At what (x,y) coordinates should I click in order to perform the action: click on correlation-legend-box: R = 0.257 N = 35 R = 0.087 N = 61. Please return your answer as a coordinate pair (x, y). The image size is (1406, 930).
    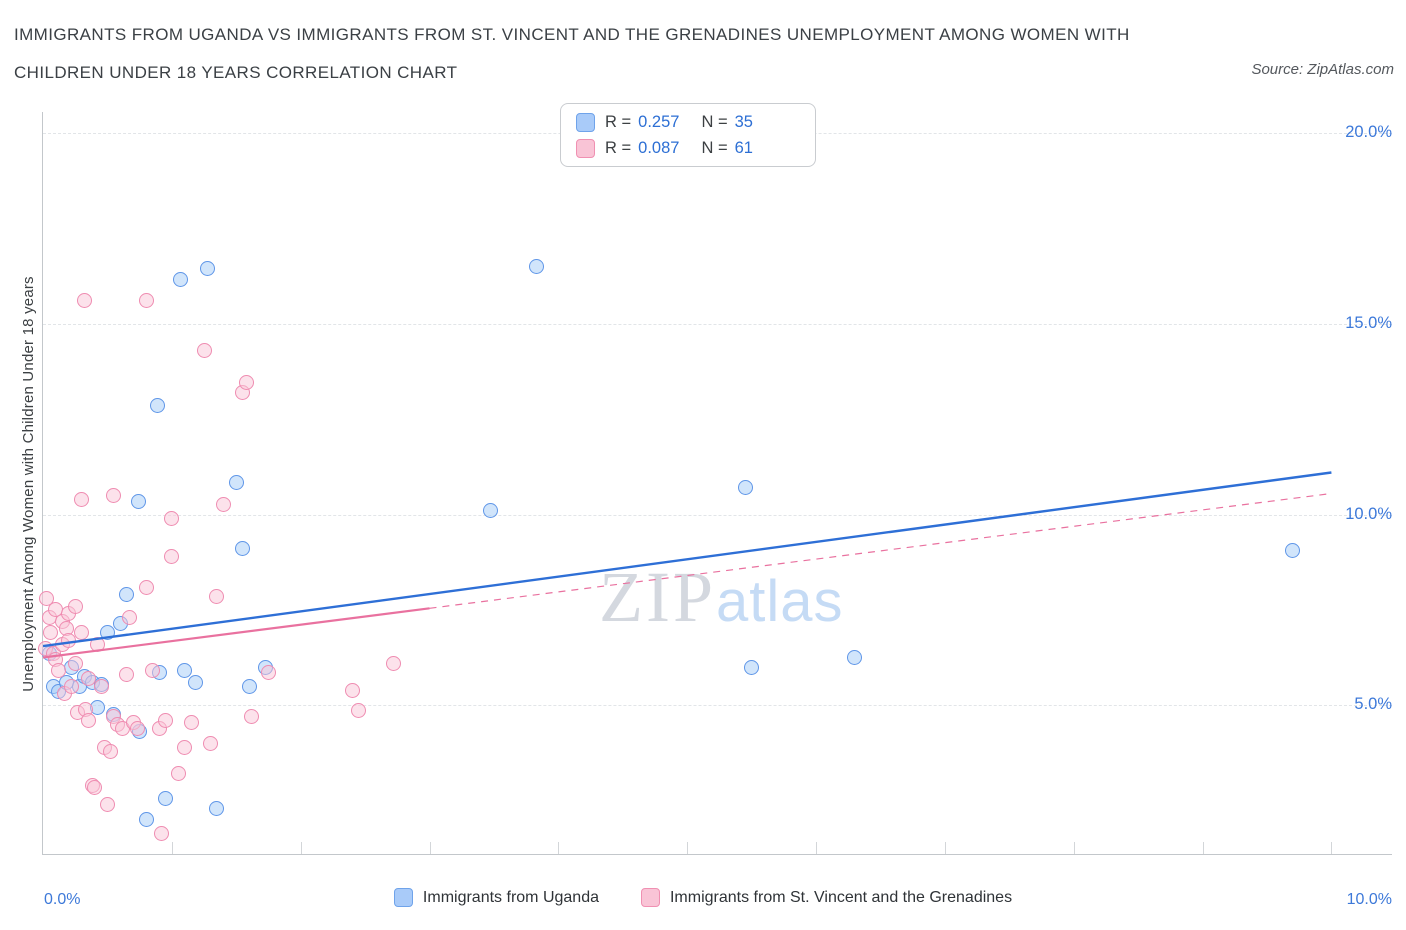
    Looking at the image, I should click on (688, 135).